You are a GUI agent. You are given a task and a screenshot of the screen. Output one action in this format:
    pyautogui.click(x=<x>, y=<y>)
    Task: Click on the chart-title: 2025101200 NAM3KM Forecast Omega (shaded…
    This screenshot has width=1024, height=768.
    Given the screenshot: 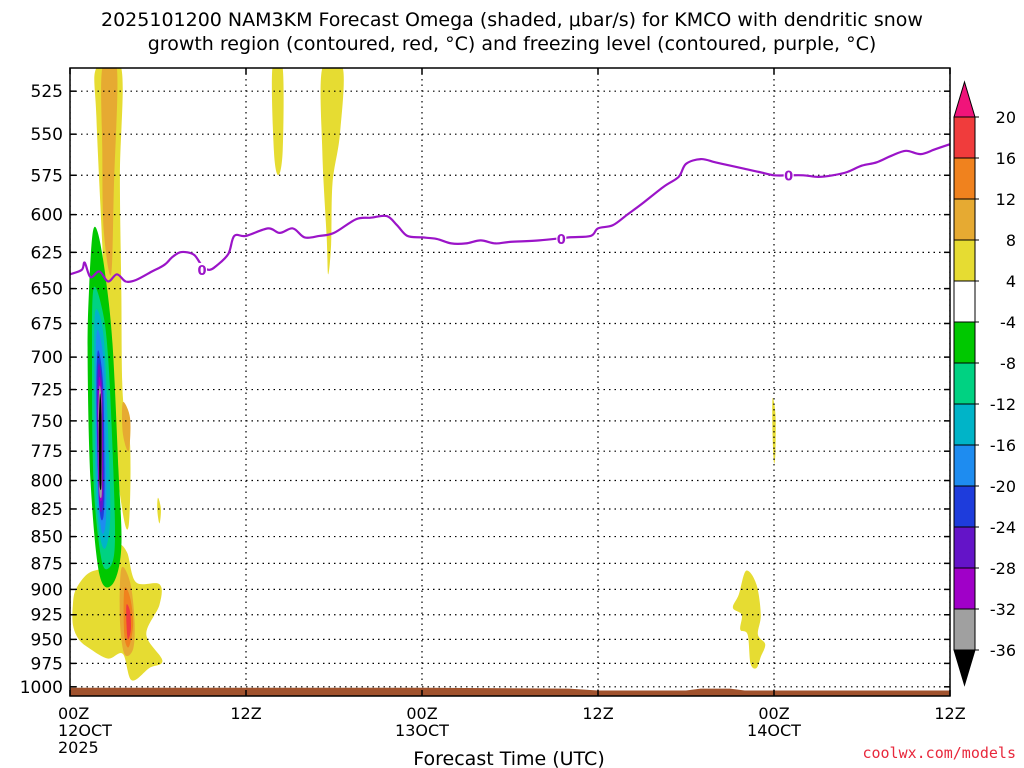 What is the action you would take?
    pyautogui.click(x=512, y=20)
    